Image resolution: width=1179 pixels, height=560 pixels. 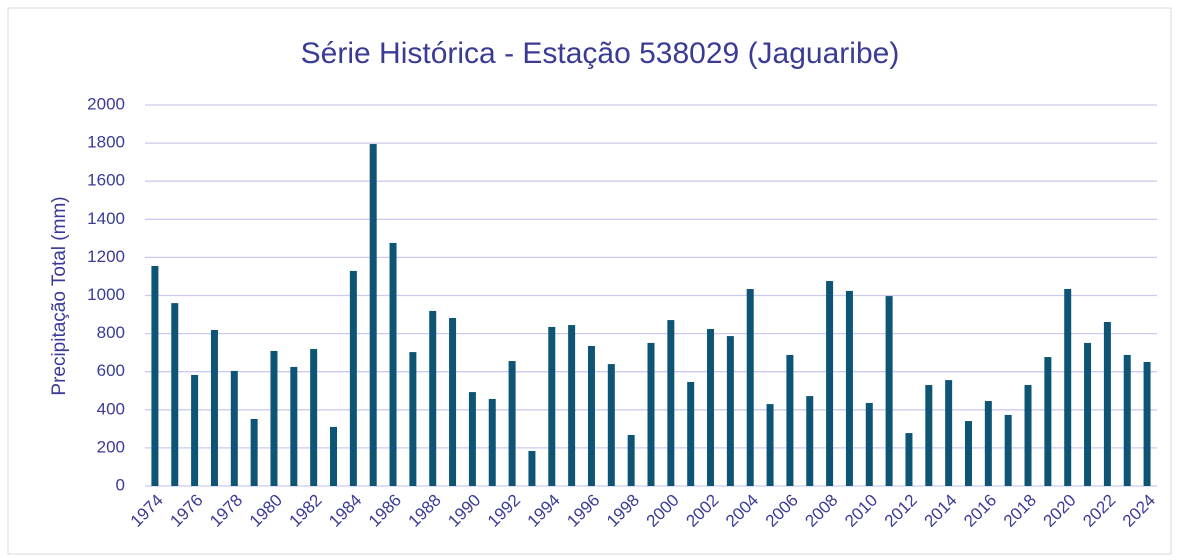 I want to click on y-axis-label: Precipitação Total (mm), so click(x=59, y=295).